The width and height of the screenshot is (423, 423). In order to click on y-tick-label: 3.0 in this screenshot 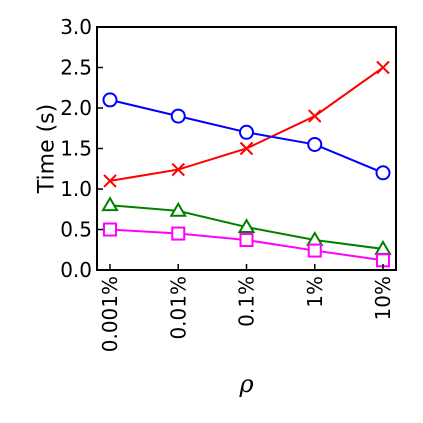, I will do `click(76, 27)`.